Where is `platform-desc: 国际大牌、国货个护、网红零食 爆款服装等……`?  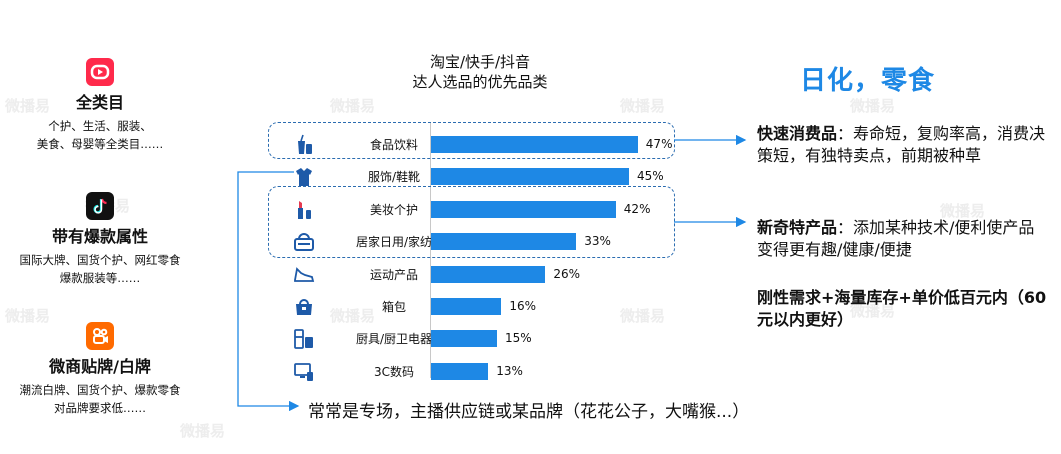
platform-desc: 国际大牌、国货个护、网红零食 爆款服装等…… is located at coordinates (100, 269).